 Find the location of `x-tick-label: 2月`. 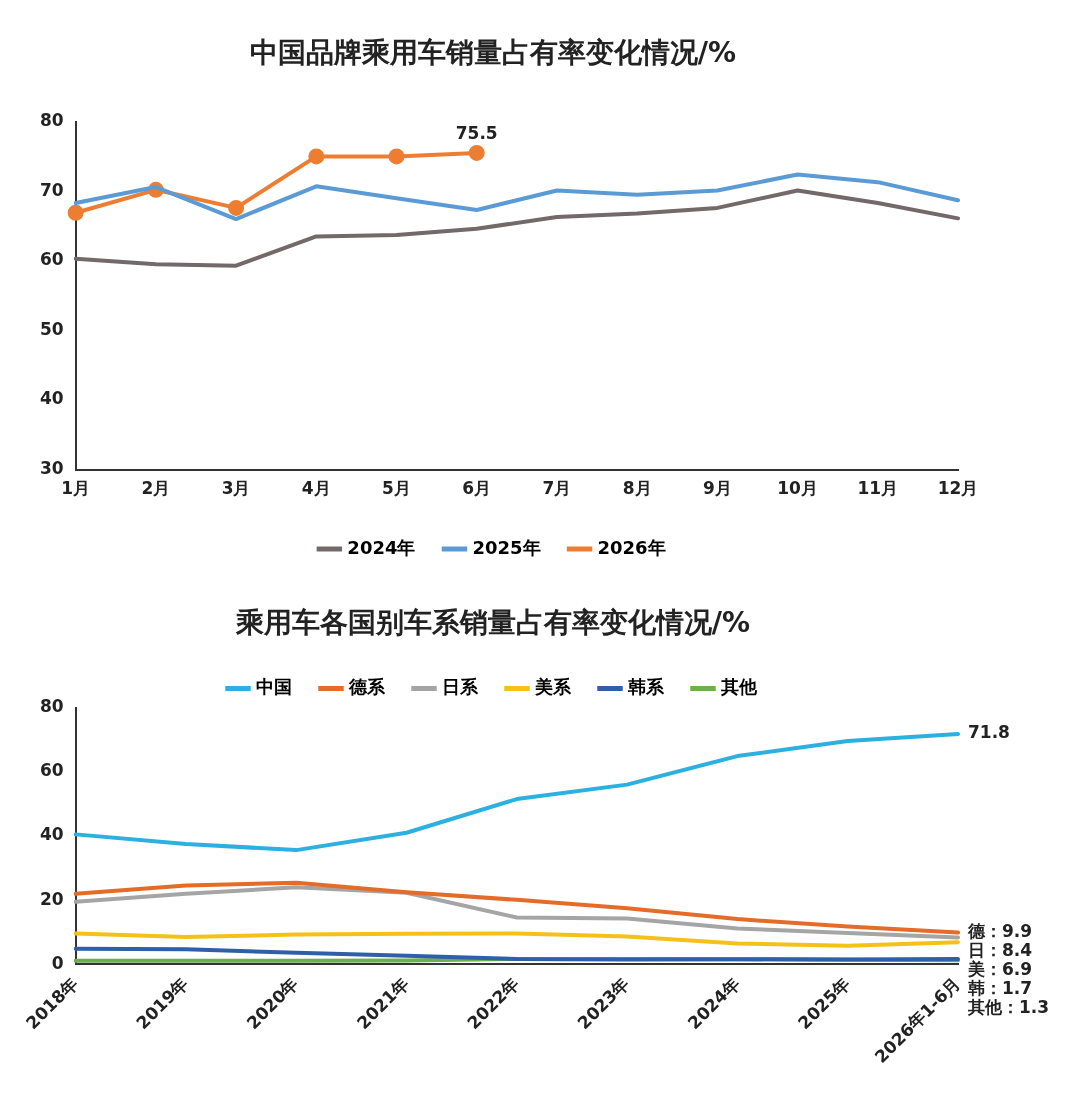

x-tick-label: 2月 is located at coordinates (156, 488).